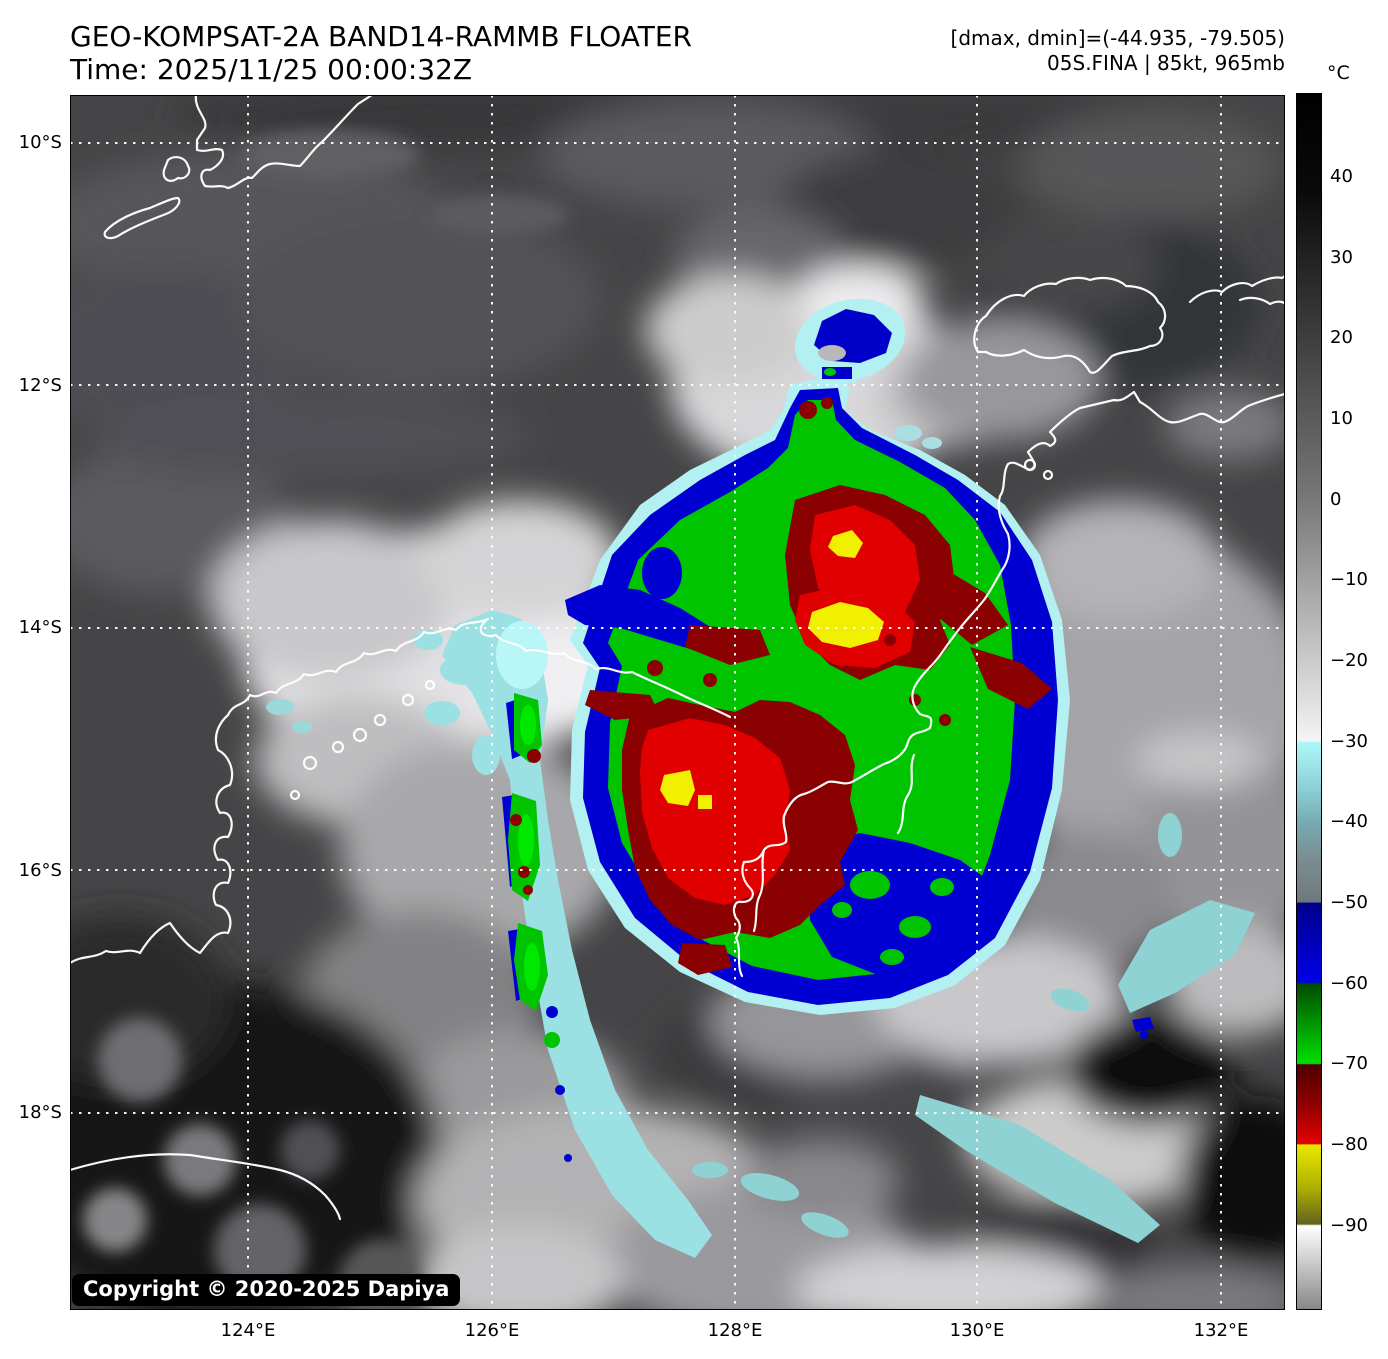 This screenshot has width=1388, height=1359. Describe the element at coordinates (735, 1330) in the screenshot. I see `lon-label: 128°E` at that location.